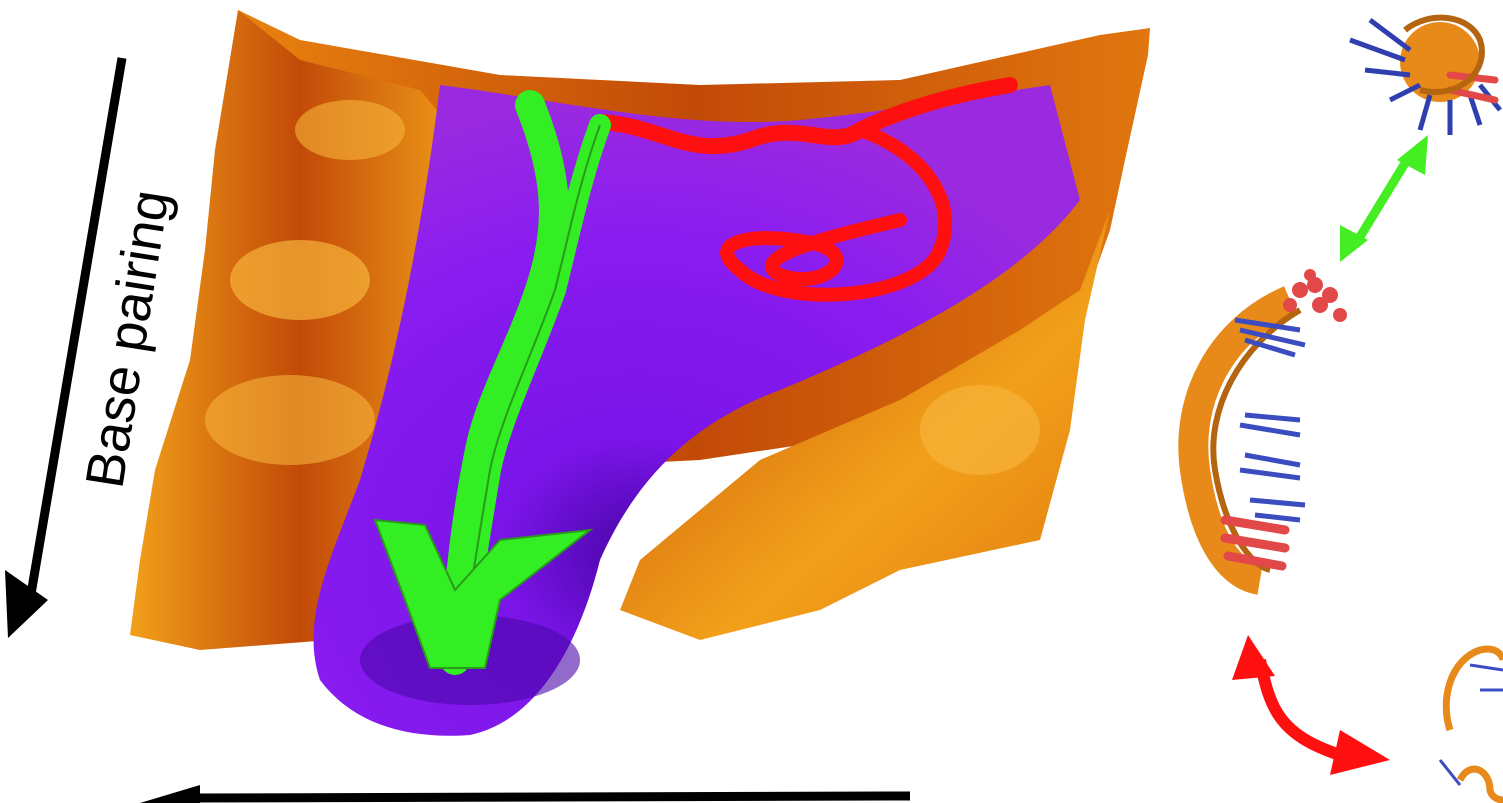  What do you see at coordinates (492, 382) in the screenshot?
I see `folding-pathway-green` at bounding box center [492, 382].